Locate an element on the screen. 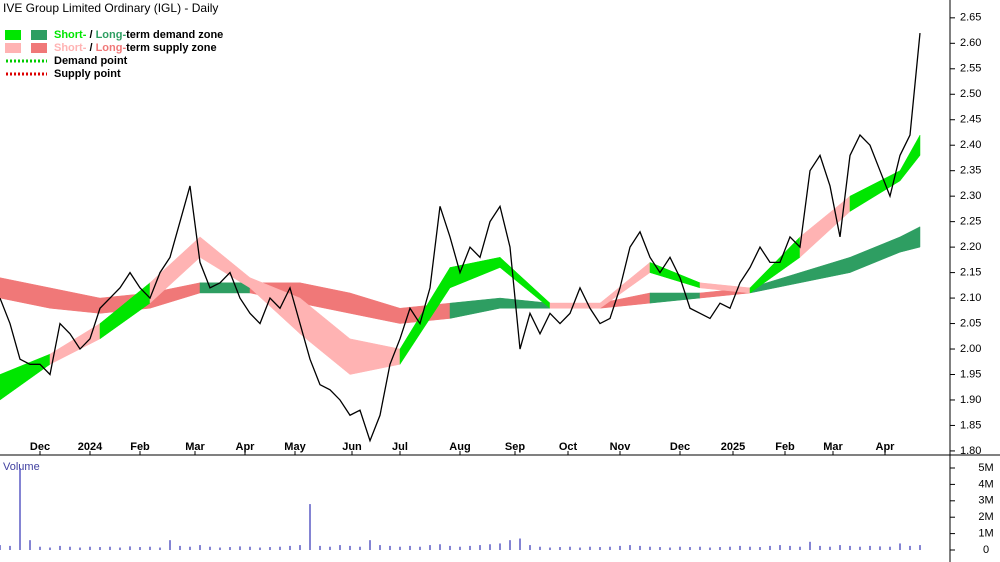 The height and width of the screenshot is (562, 1000). chart-title: IVE Group Limited Ordinary (IGL) - Daily is located at coordinates (110, 8).